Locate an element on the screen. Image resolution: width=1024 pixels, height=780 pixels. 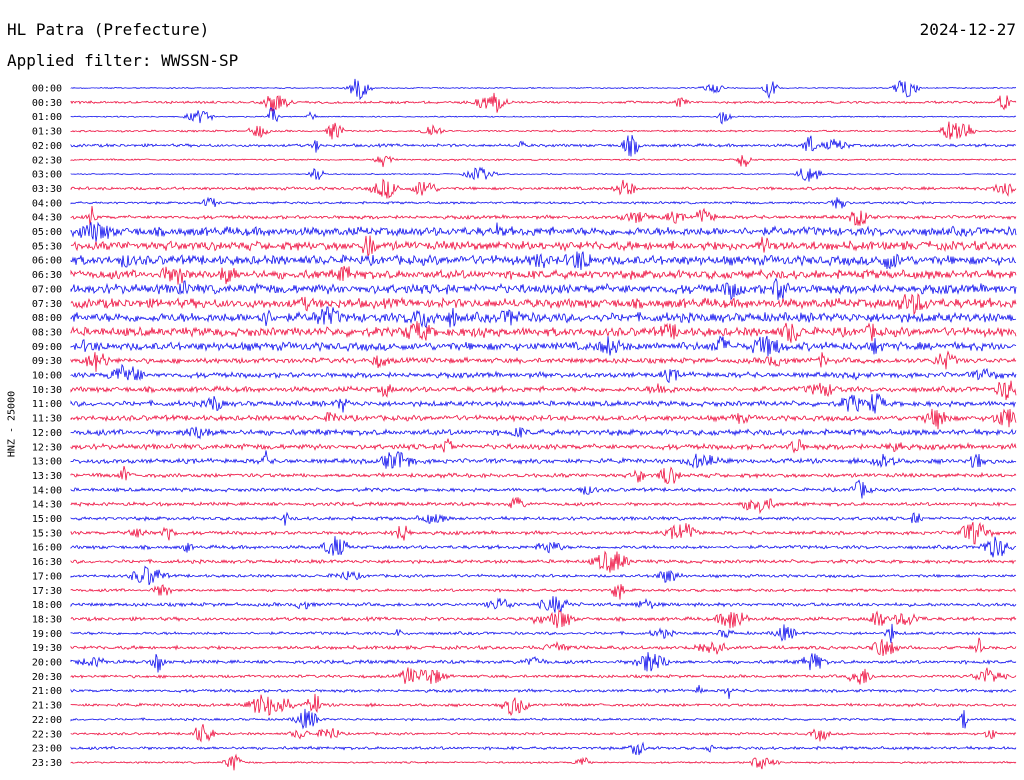
time-tick-label: 00:30 is located at coordinates (47, 103).